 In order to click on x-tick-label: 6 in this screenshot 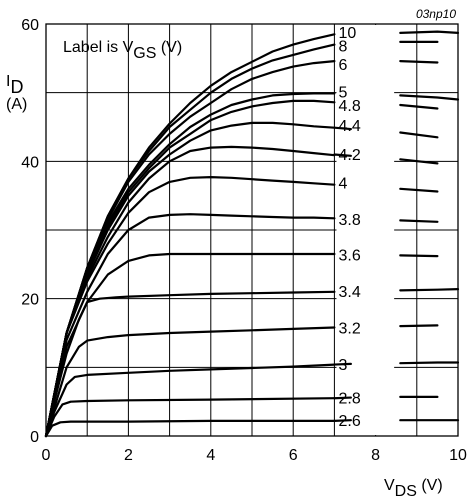, I will do `click(293, 455)`.